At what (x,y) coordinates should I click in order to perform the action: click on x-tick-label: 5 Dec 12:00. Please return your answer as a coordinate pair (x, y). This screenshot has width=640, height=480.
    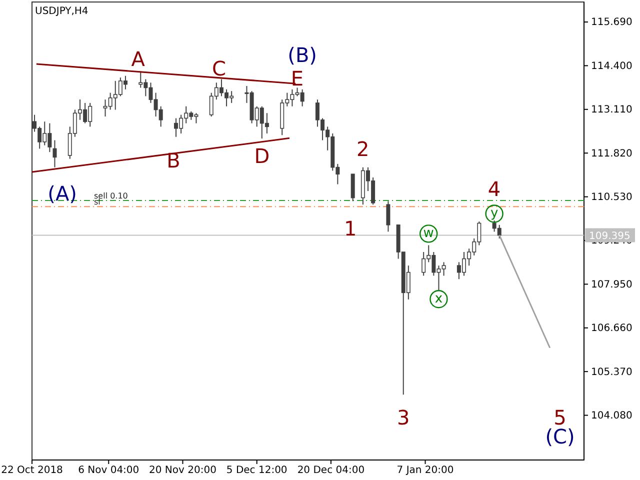
    Looking at the image, I should click on (257, 470).